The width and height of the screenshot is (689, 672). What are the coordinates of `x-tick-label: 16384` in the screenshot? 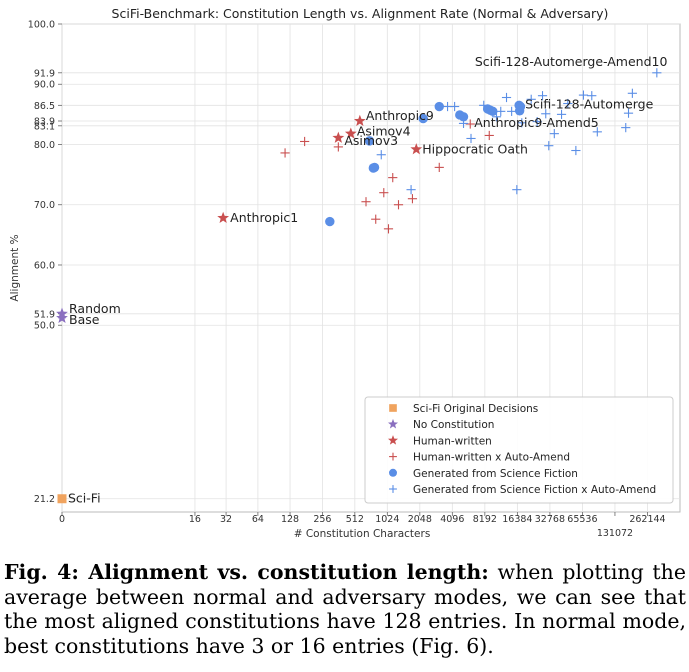 It's located at (517, 519).